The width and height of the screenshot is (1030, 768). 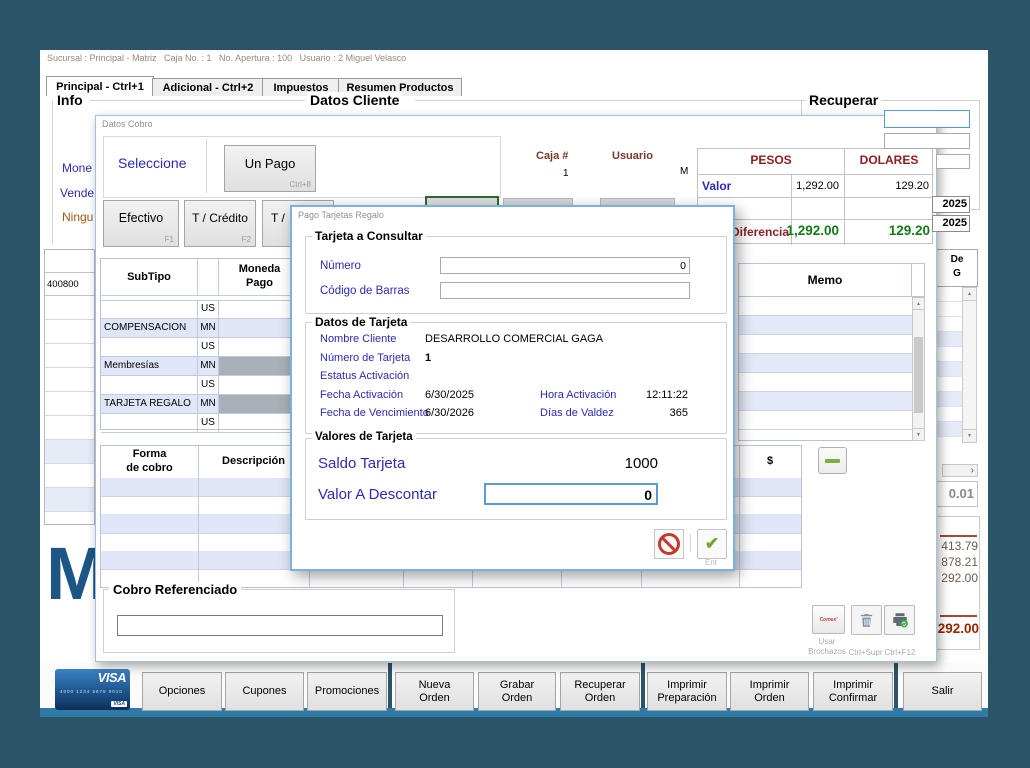 What do you see at coordinates (918, 375) in the screenshot?
I see `scrollbar-thumb` at bounding box center [918, 375].